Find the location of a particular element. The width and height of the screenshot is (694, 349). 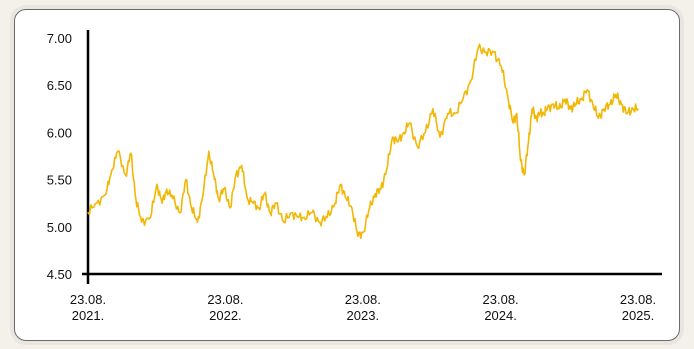

x-tick-label: 23.08. 2023. is located at coordinates (363, 307).